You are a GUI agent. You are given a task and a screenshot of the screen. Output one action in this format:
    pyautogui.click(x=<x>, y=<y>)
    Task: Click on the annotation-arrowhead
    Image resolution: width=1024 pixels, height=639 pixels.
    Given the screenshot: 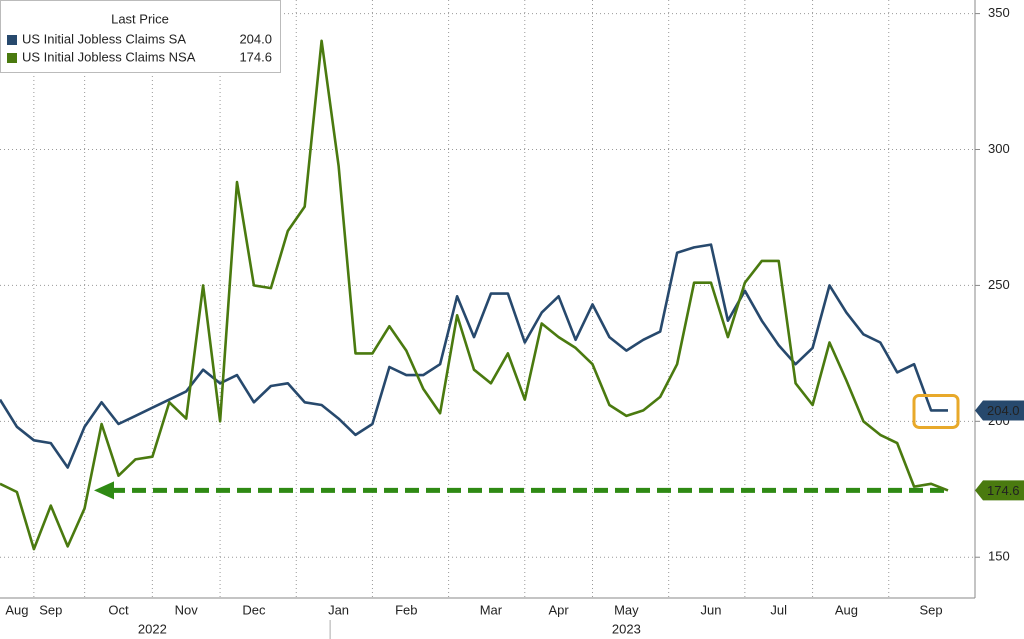 What is the action you would take?
    pyautogui.click(x=104, y=490)
    